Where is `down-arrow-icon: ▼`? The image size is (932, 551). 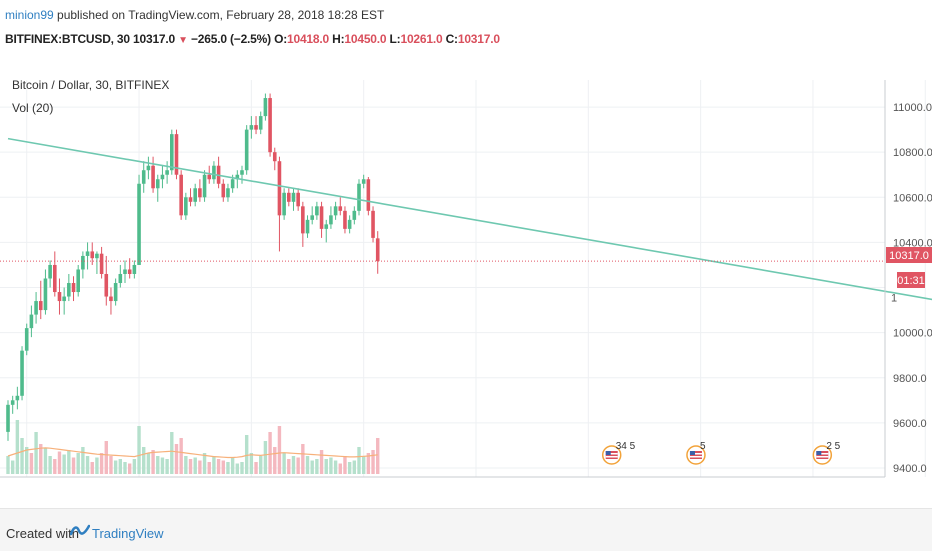 down-arrow-icon: ▼ is located at coordinates (183, 40).